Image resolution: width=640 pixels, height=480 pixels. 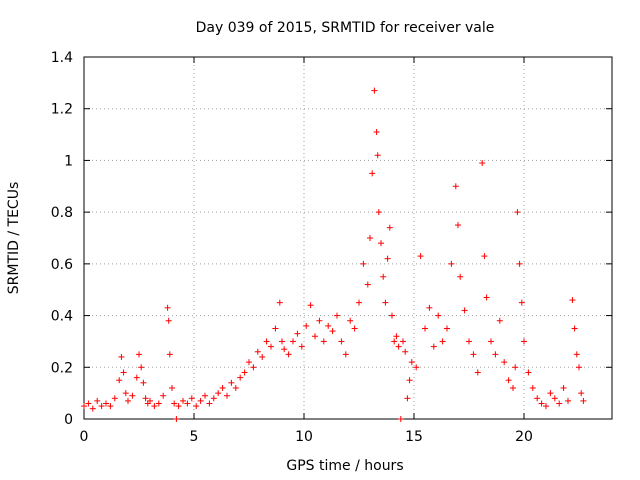 I want to click on y-tick-label: 1, so click(x=68, y=161).